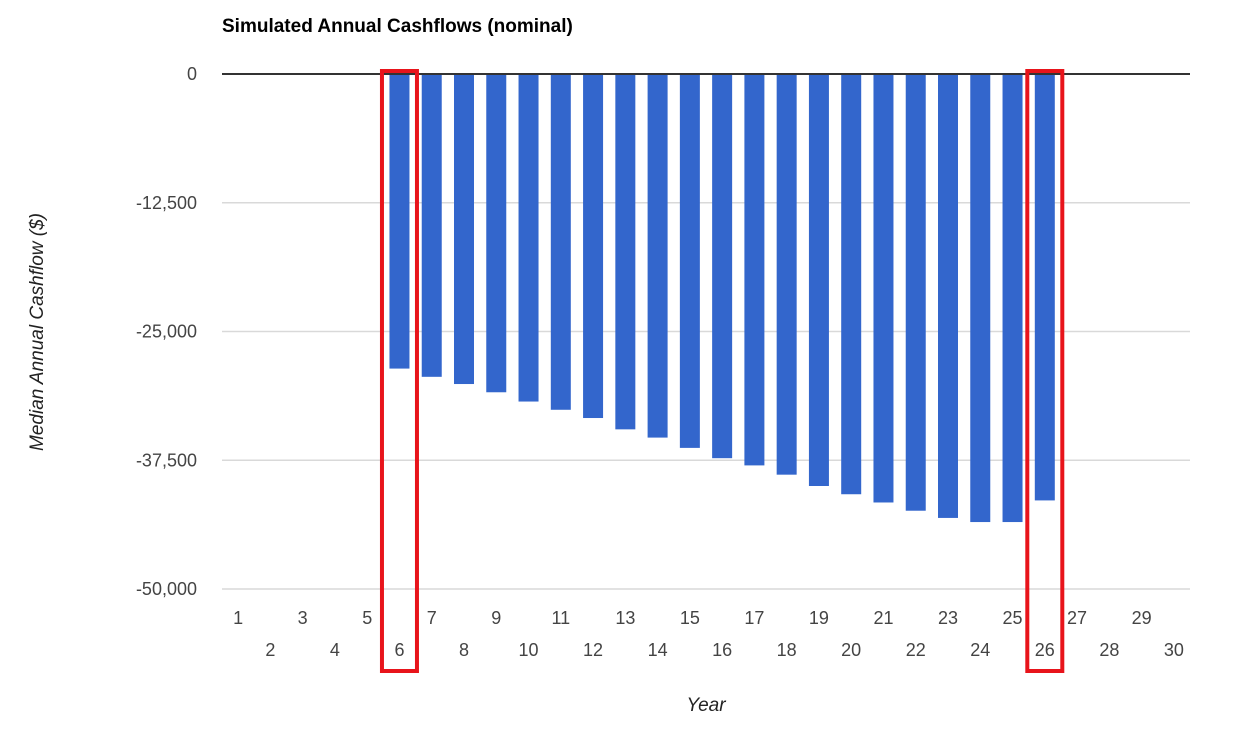 The width and height of the screenshot is (1244, 735). I want to click on y-tick-label: -25,000, so click(166, 332).